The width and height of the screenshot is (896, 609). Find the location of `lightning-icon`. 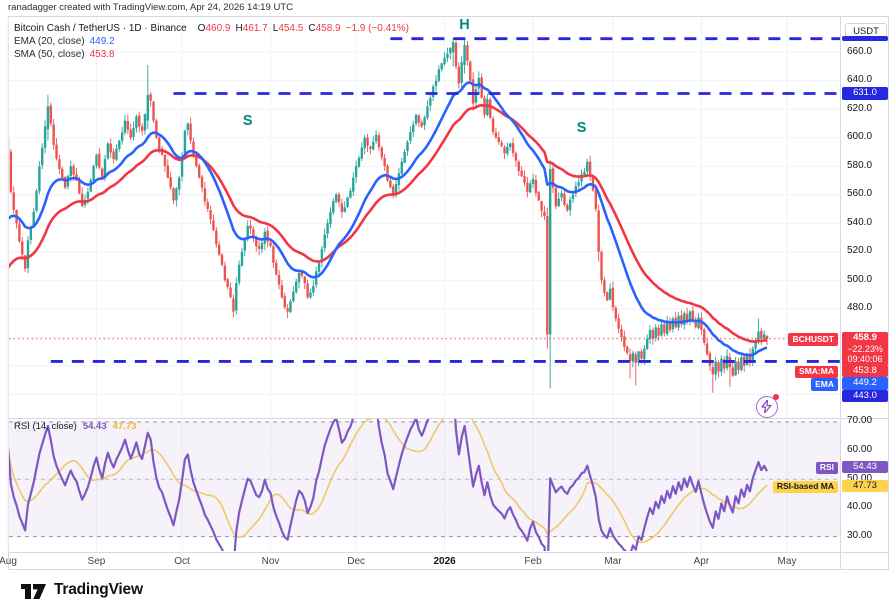

lightning-icon is located at coordinates (766, 406).